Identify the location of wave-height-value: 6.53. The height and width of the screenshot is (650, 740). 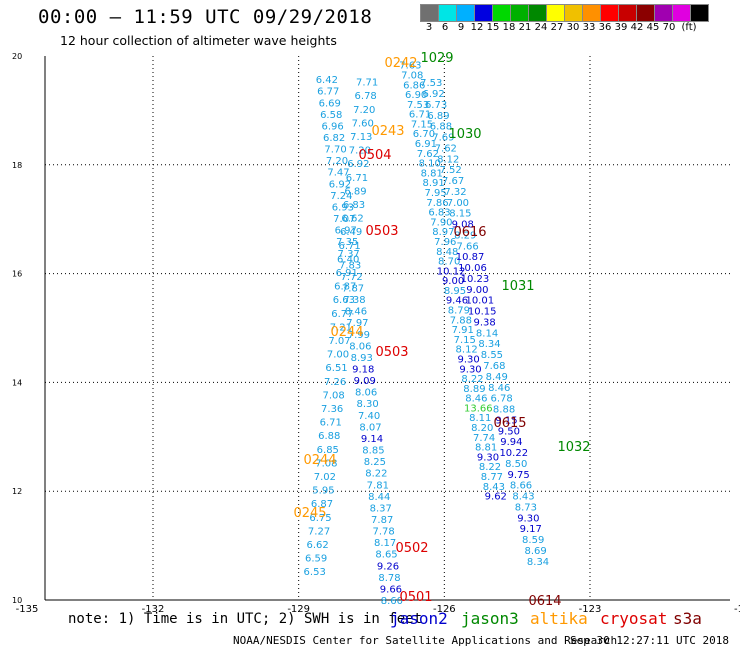
(315, 572).